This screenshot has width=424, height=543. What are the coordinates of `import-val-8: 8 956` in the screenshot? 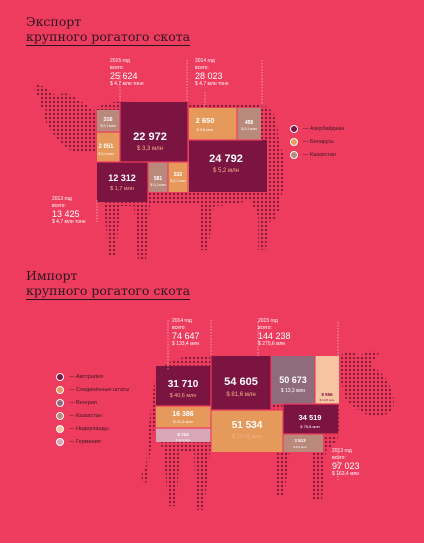 It's located at (327, 394).